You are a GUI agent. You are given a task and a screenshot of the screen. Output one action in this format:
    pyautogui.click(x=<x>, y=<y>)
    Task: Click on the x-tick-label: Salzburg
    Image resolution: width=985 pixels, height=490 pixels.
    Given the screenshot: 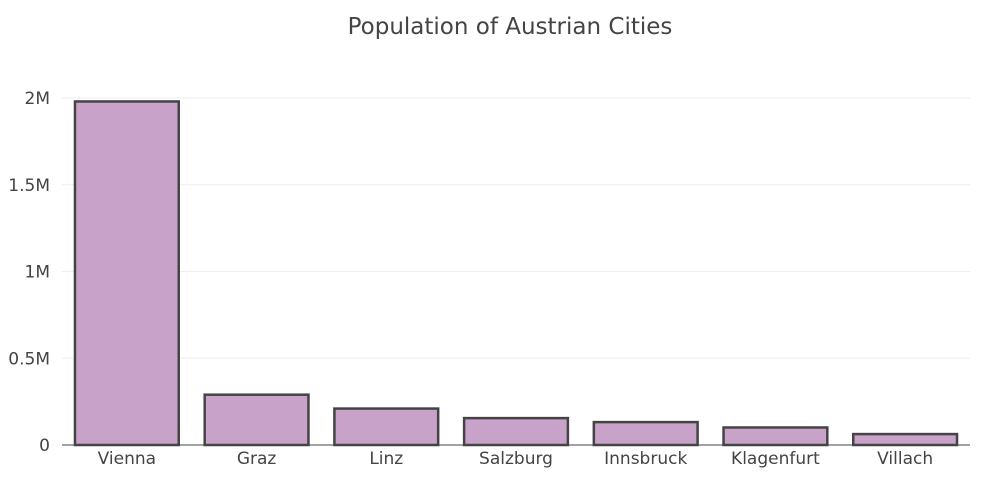 What is the action you would take?
    pyautogui.click(x=516, y=459)
    